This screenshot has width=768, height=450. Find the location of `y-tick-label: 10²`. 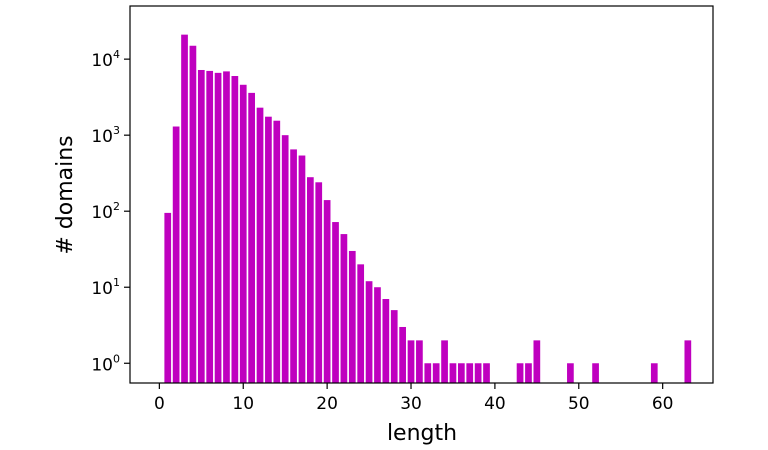

y-tick-label: 10² is located at coordinates (105, 211).